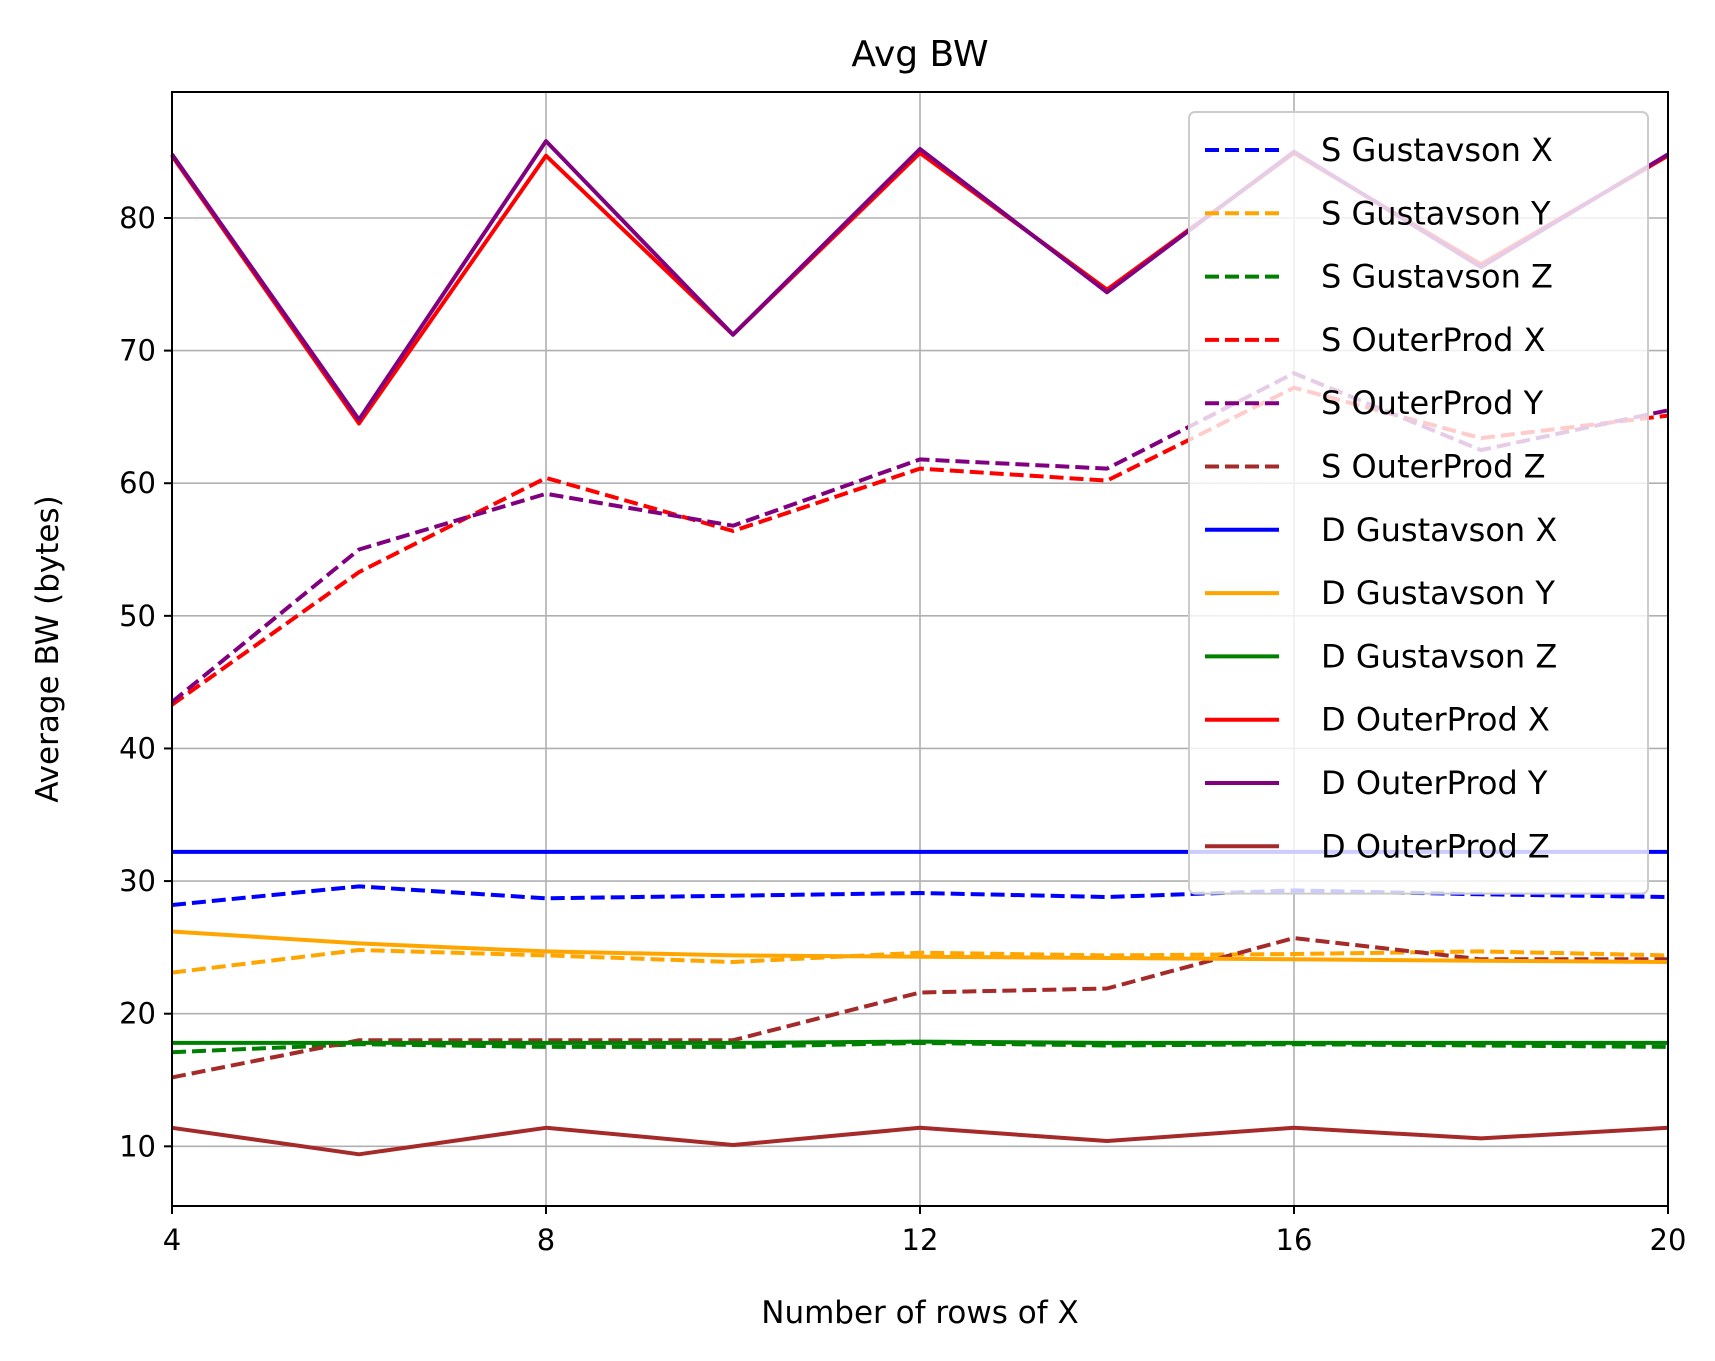 Image resolution: width=1715 pixels, height=1361 pixels. What do you see at coordinates (137, 483) in the screenshot?
I see `y-tick-label: 60` at bounding box center [137, 483].